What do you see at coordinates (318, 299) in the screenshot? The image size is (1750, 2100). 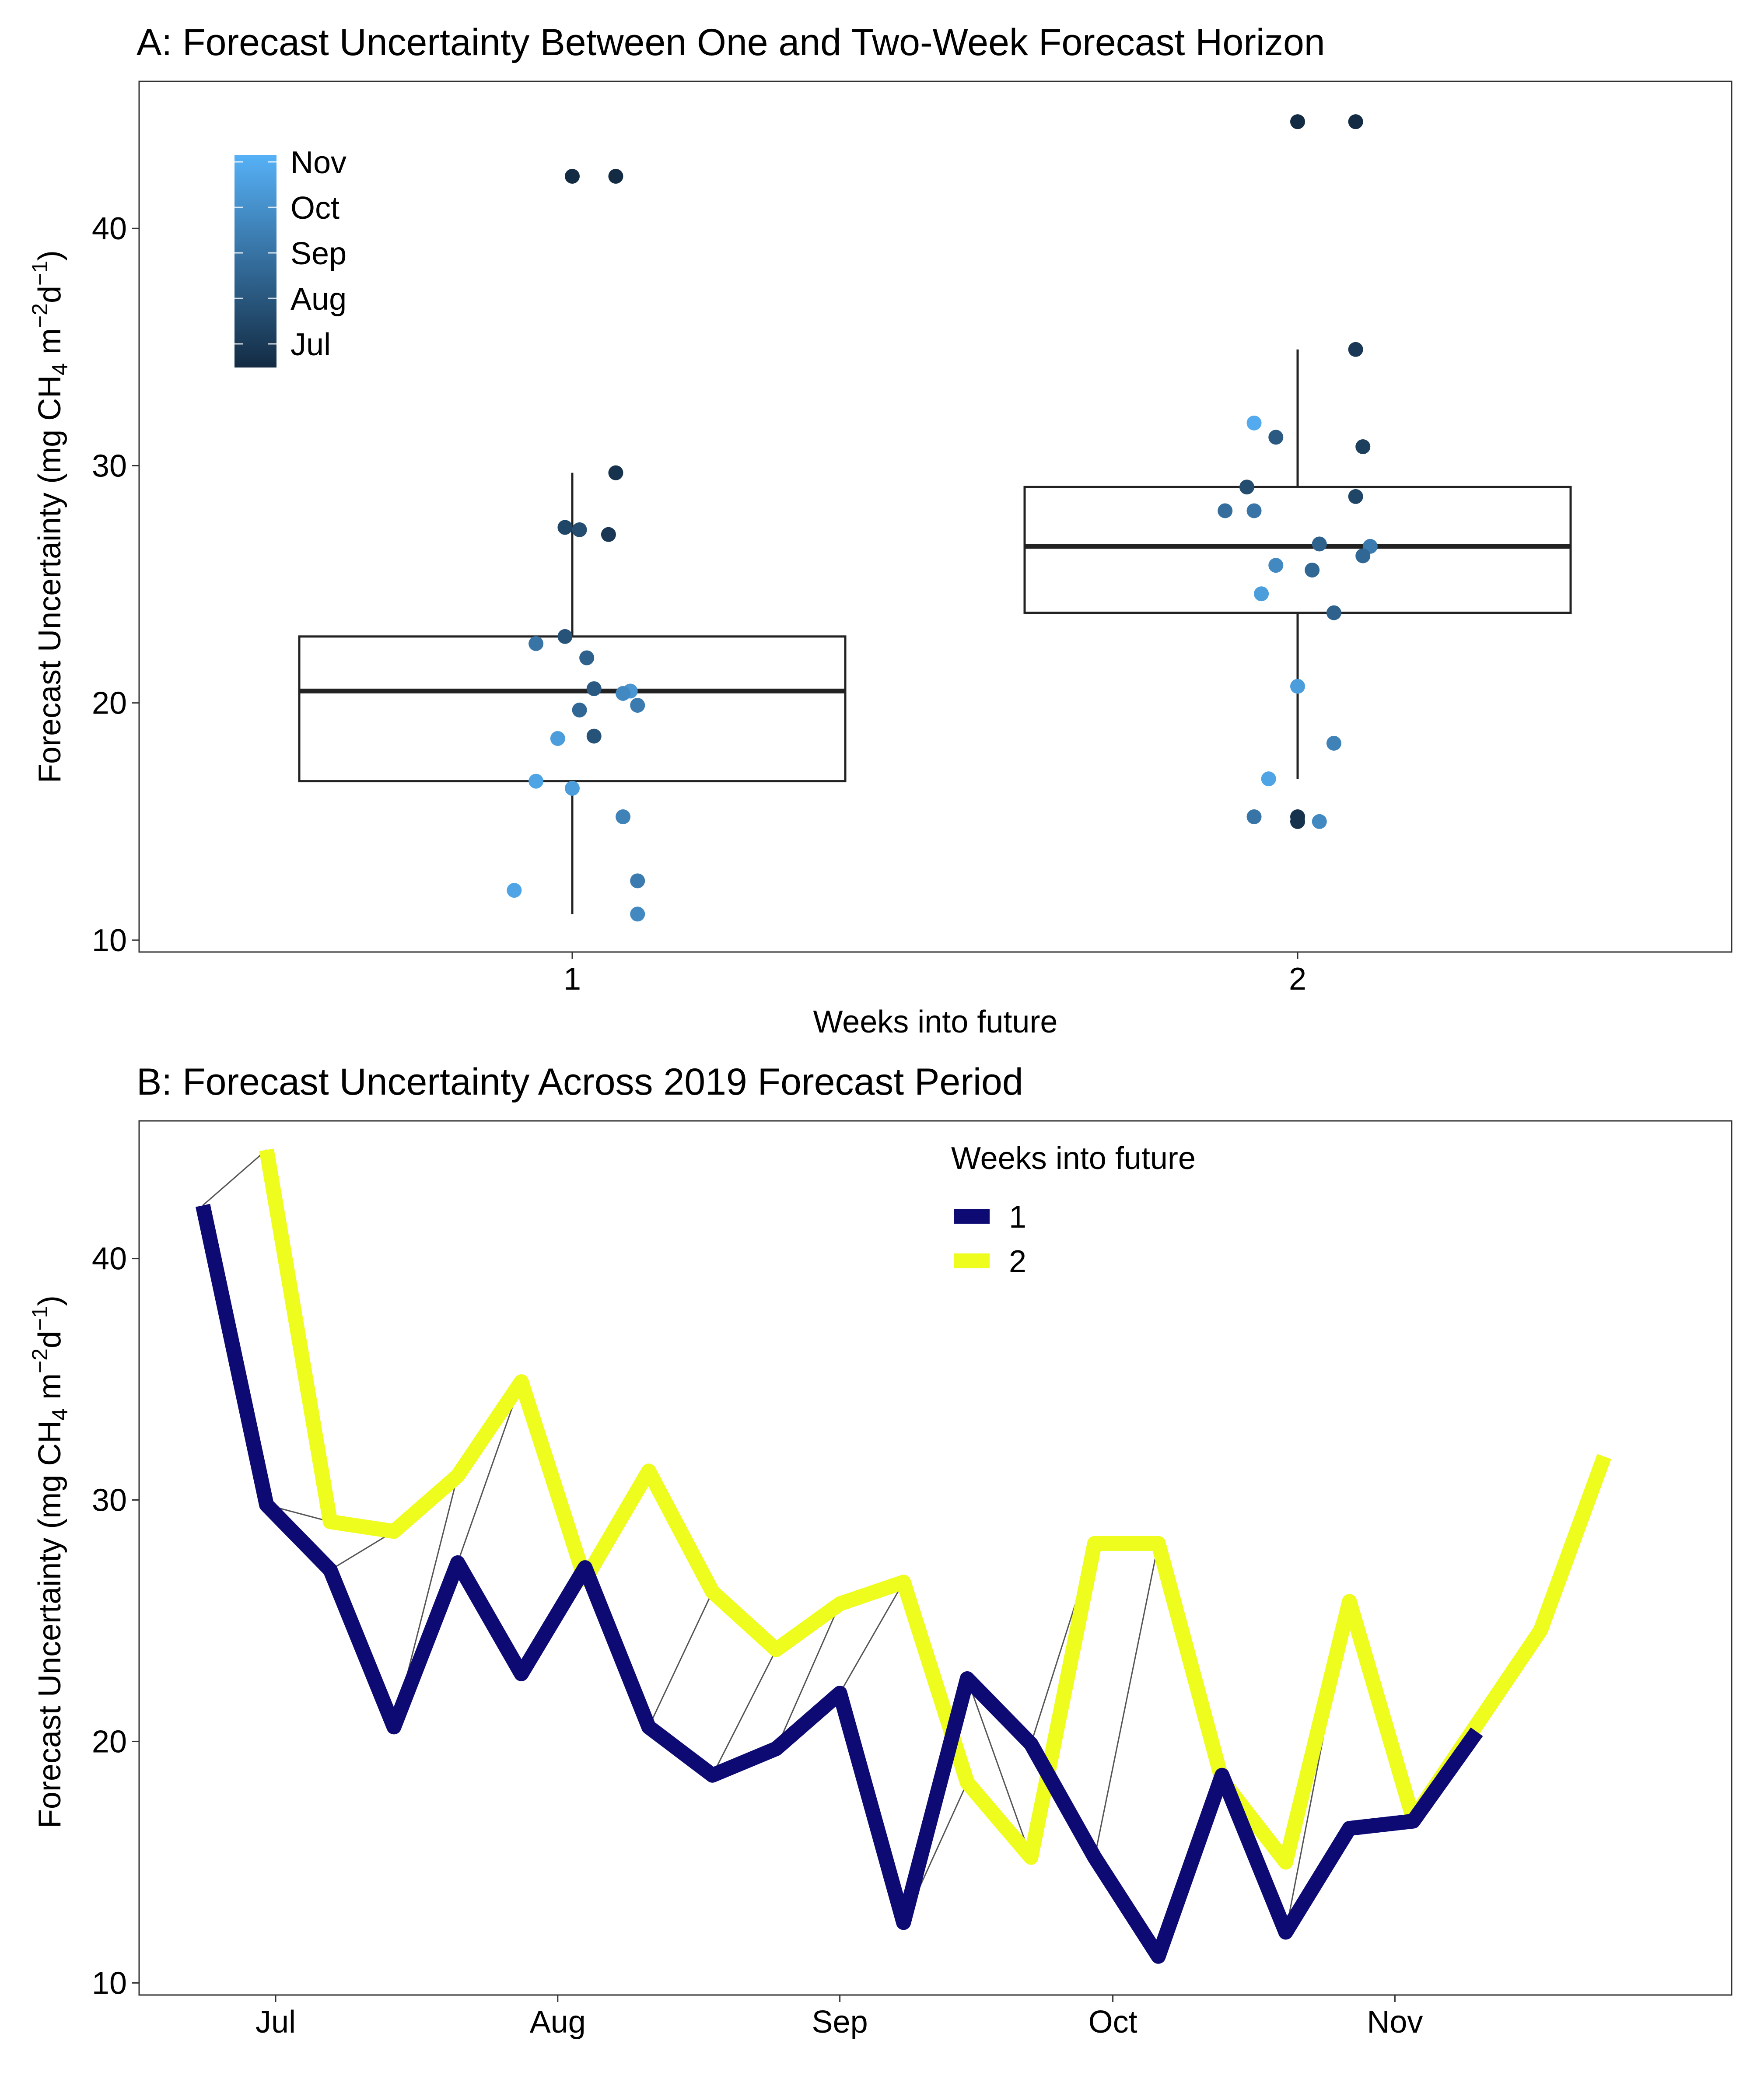 I see `legend-label: Aug` at bounding box center [318, 299].